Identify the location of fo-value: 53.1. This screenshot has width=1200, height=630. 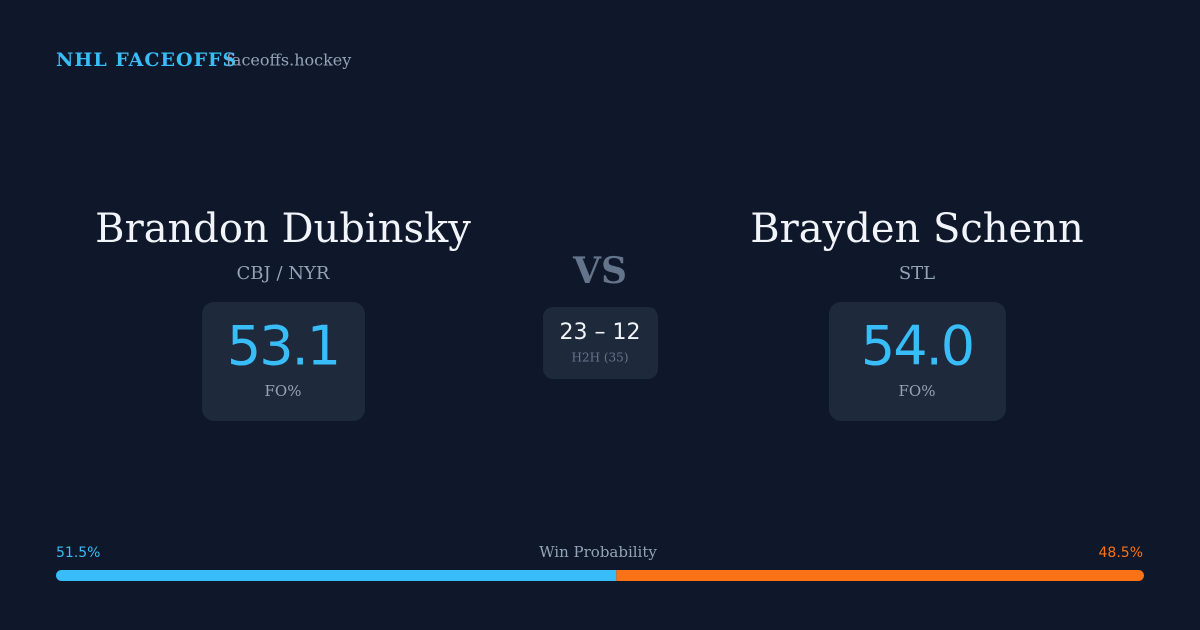
(283, 346).